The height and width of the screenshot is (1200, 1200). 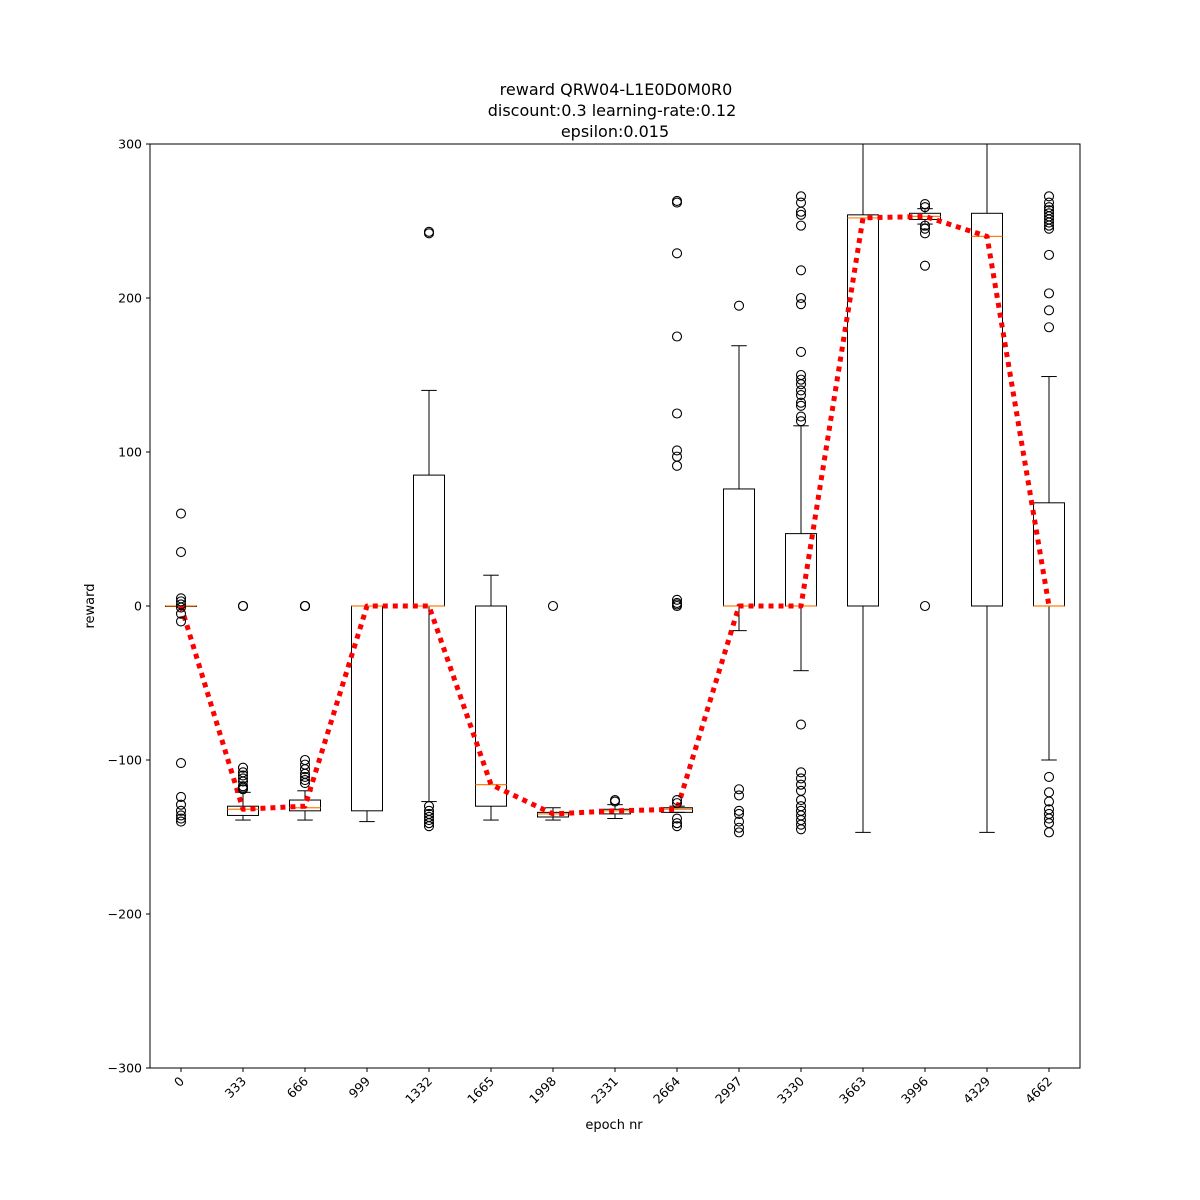 What do you see at coordinates (125, 760) in the screenshot?
I see `y-tick-label: −100` at bounding box center [125, 760].